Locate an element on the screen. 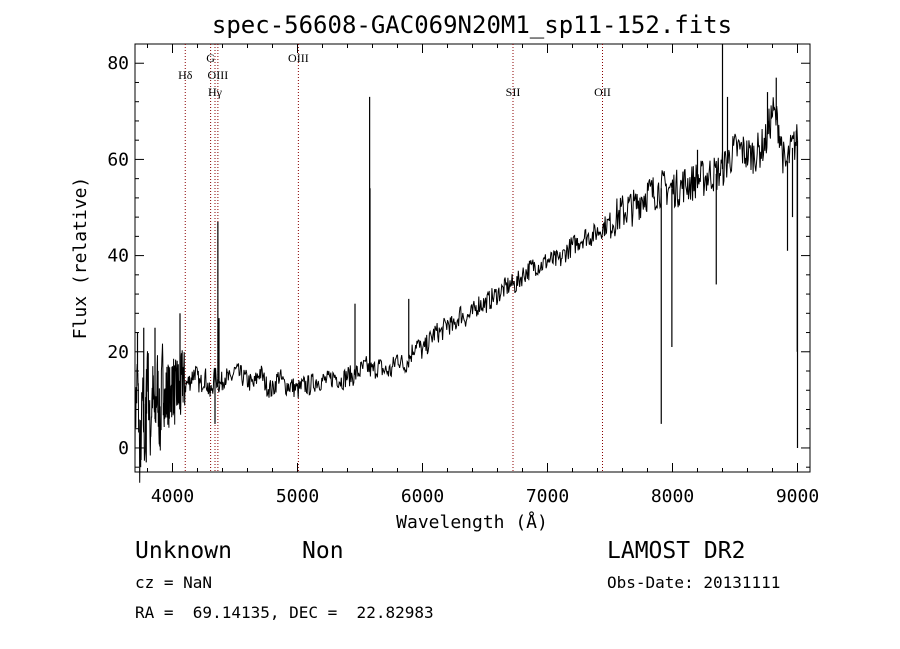 The height and width of the screenshot is (649, 900). line-marker-label: Hγ is located at coordinates (215, 92).